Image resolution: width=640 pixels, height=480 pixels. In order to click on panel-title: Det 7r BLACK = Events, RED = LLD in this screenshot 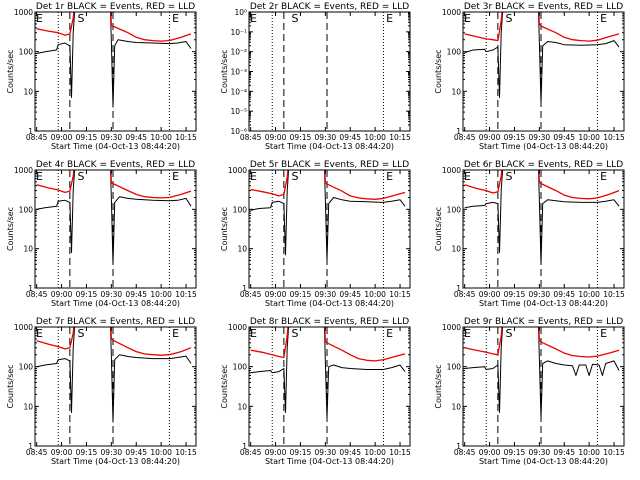, I will do `click(115, 322)`.